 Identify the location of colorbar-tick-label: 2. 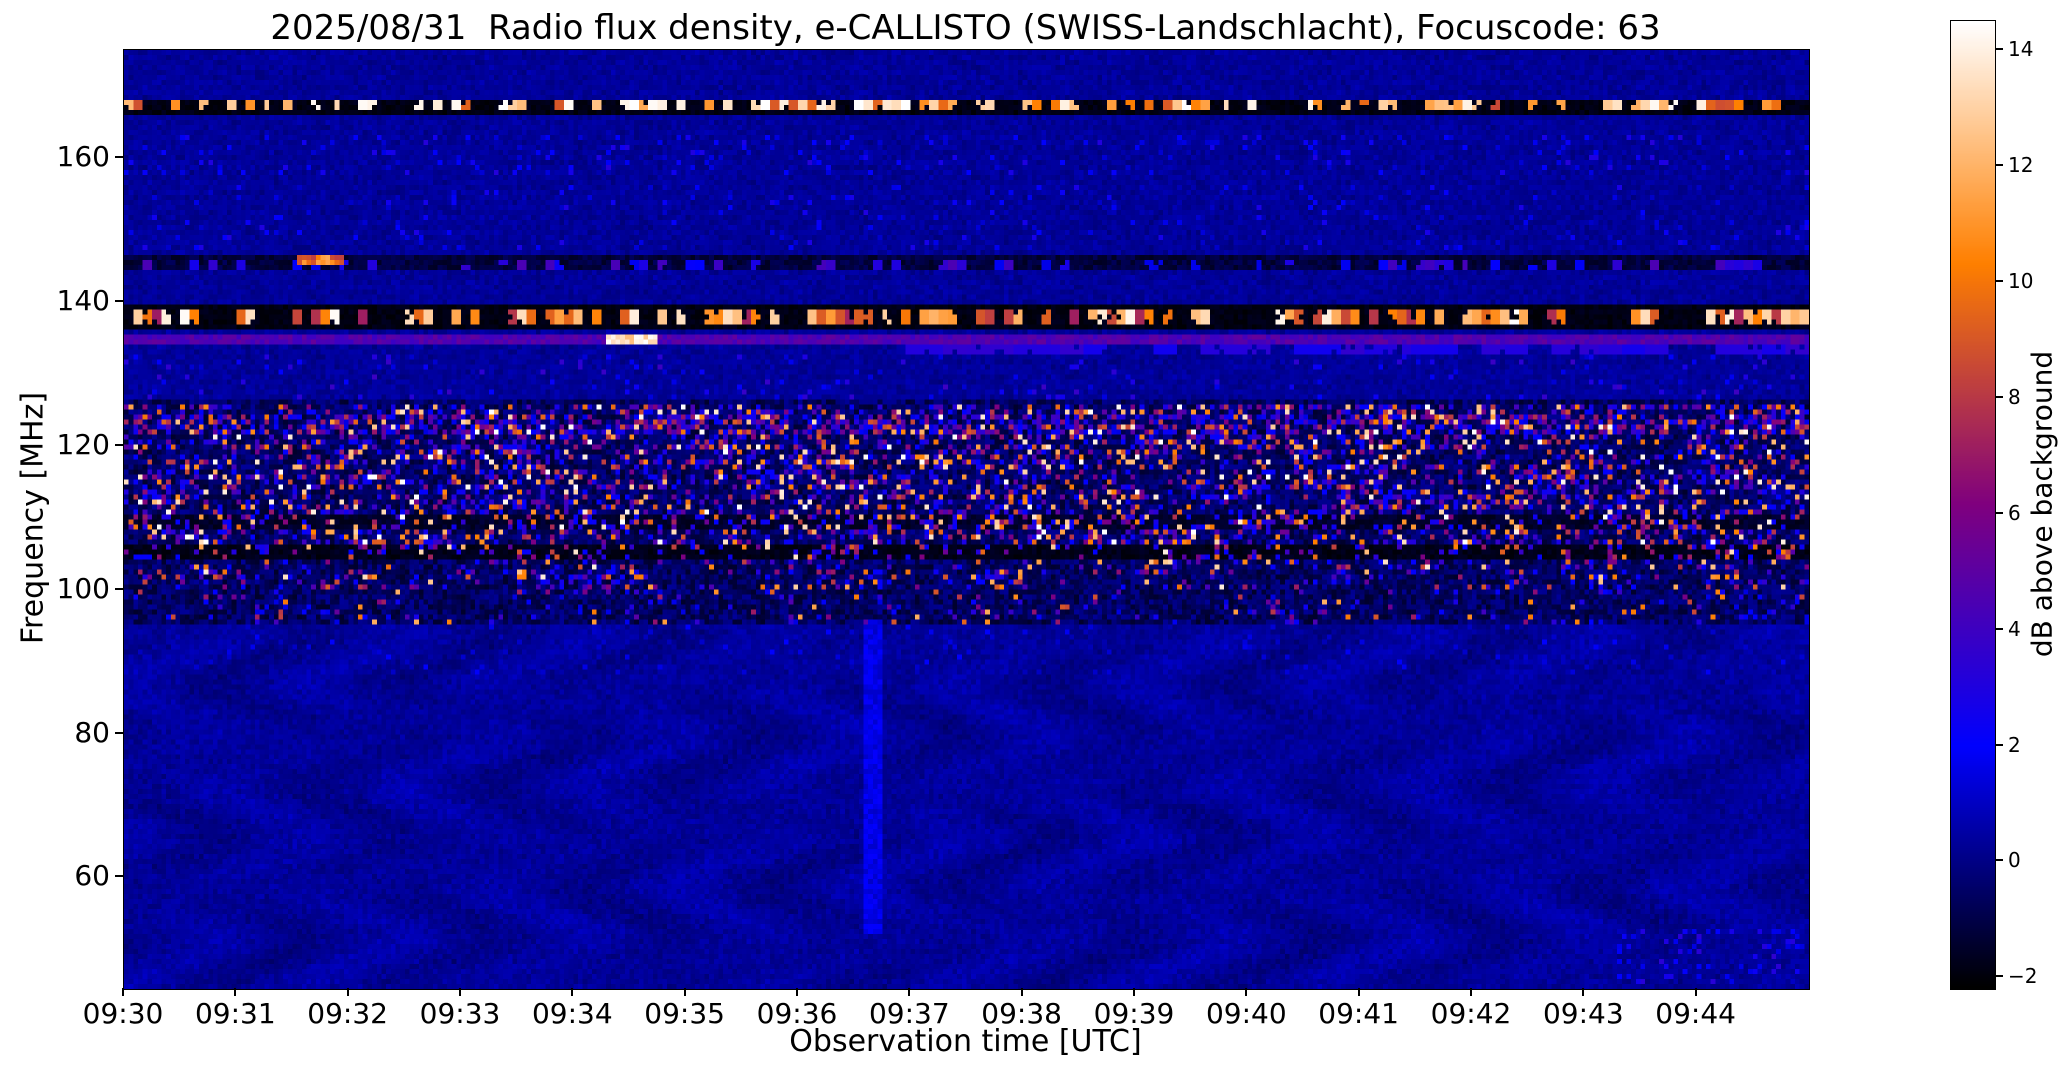
(2014, 744).